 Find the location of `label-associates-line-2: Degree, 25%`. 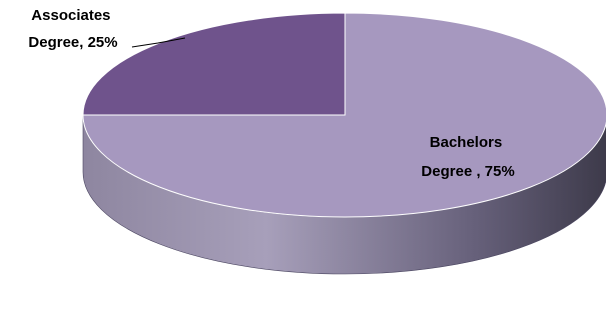

label-associates-line-2: Degree, 25% is located at coordinates (72, 42).